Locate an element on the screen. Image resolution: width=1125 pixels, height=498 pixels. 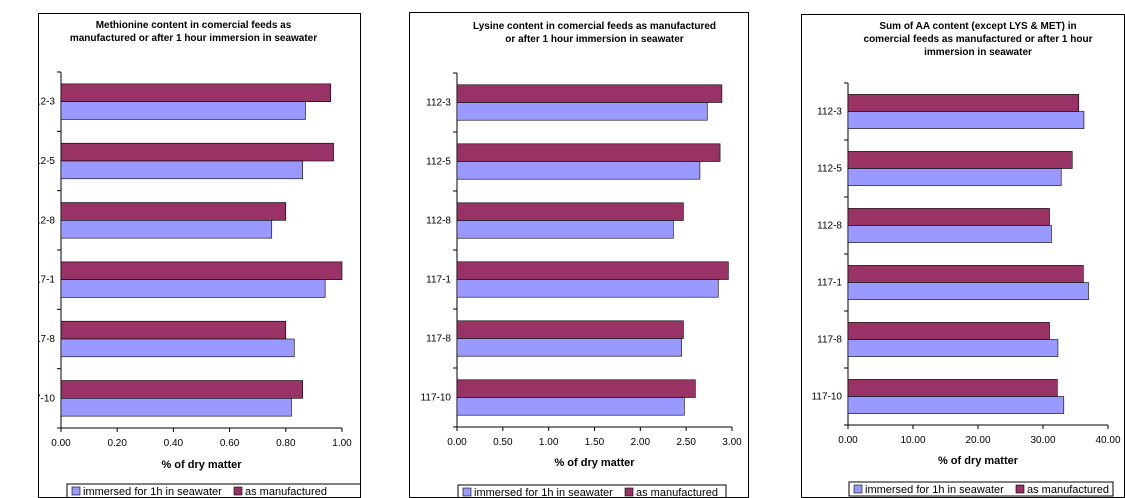
chart-title-line: Methionine content in comercial feeds as is located at coordinates (194, 25).